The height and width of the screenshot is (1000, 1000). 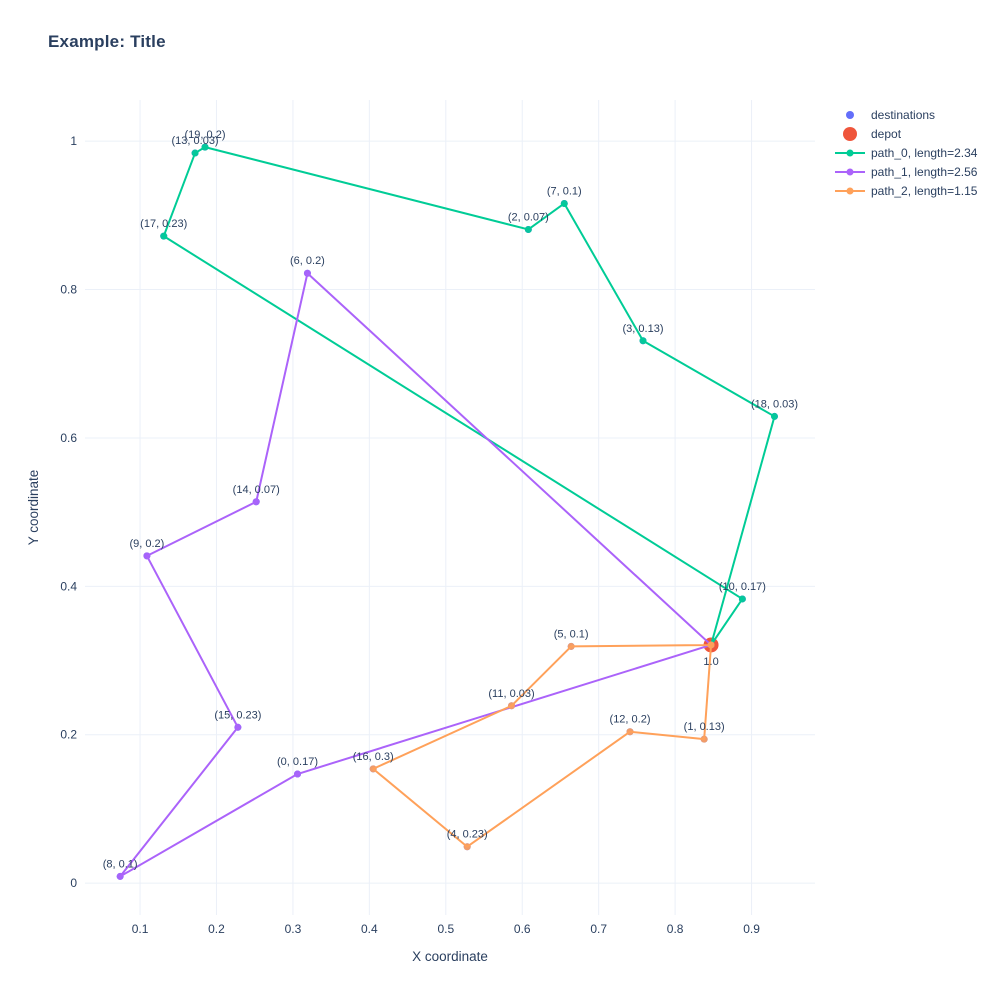 What do you see at coordinates (924, 172) in the screenshot?
I see `legend-item-label: path_1, length=2.56` at bounding box center [924, 172].